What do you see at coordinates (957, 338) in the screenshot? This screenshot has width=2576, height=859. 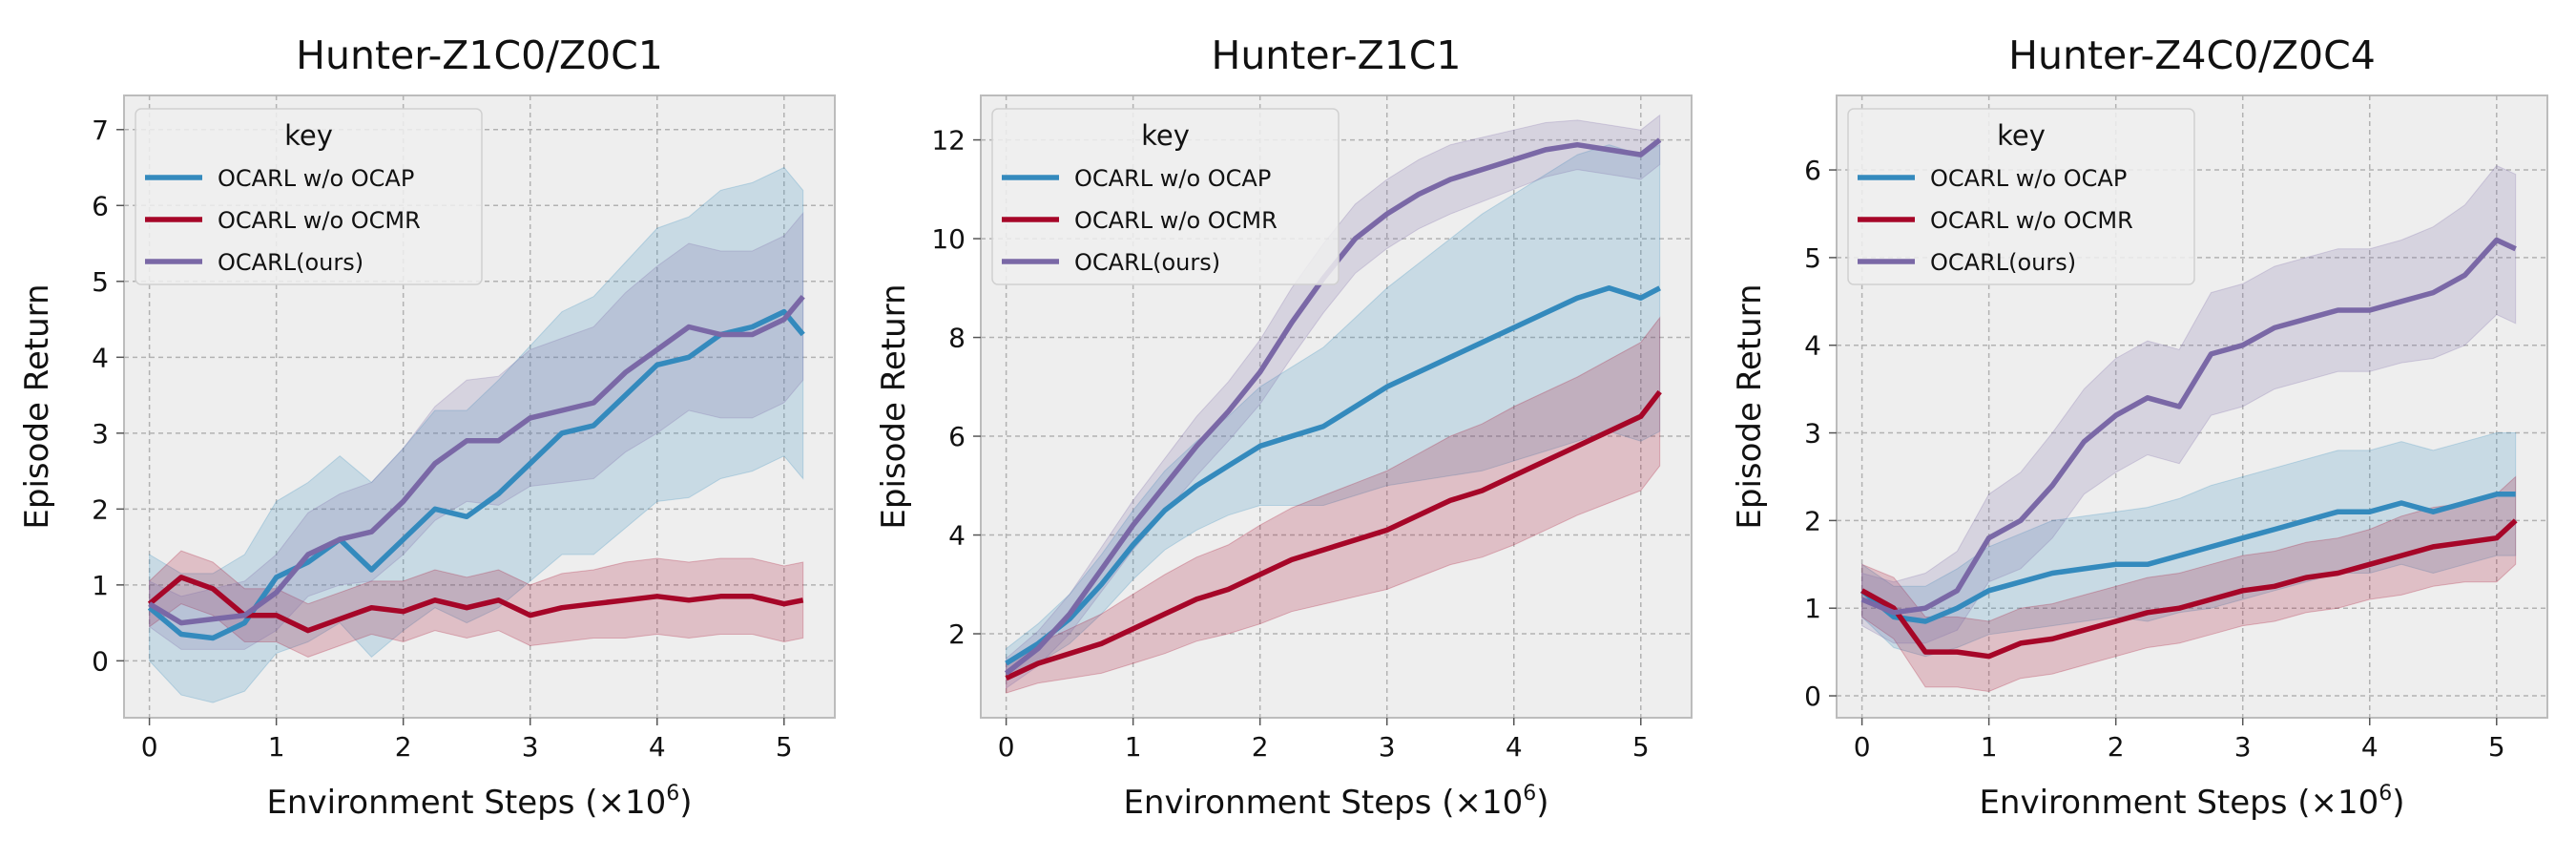 I see `y-tick-label: 8` at bounding box center [957, 338].